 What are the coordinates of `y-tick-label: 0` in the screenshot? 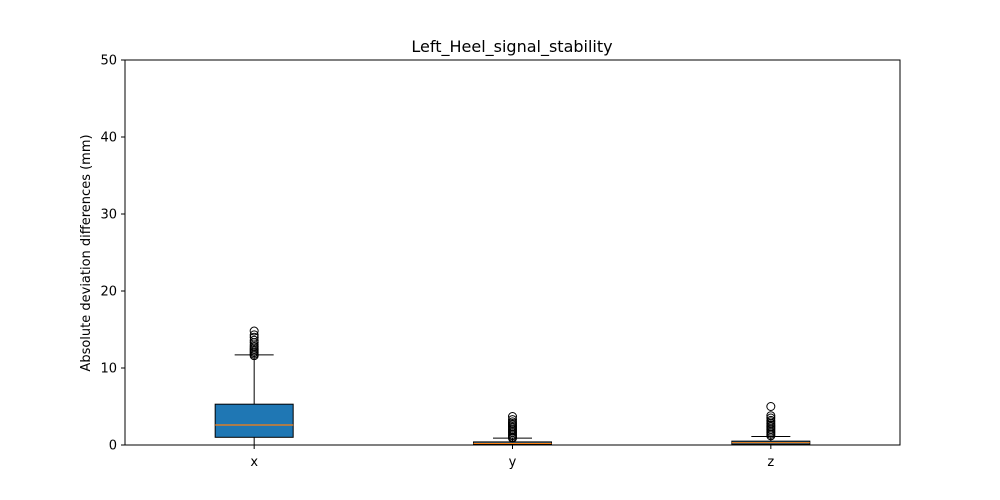 It's located at (113, 446).